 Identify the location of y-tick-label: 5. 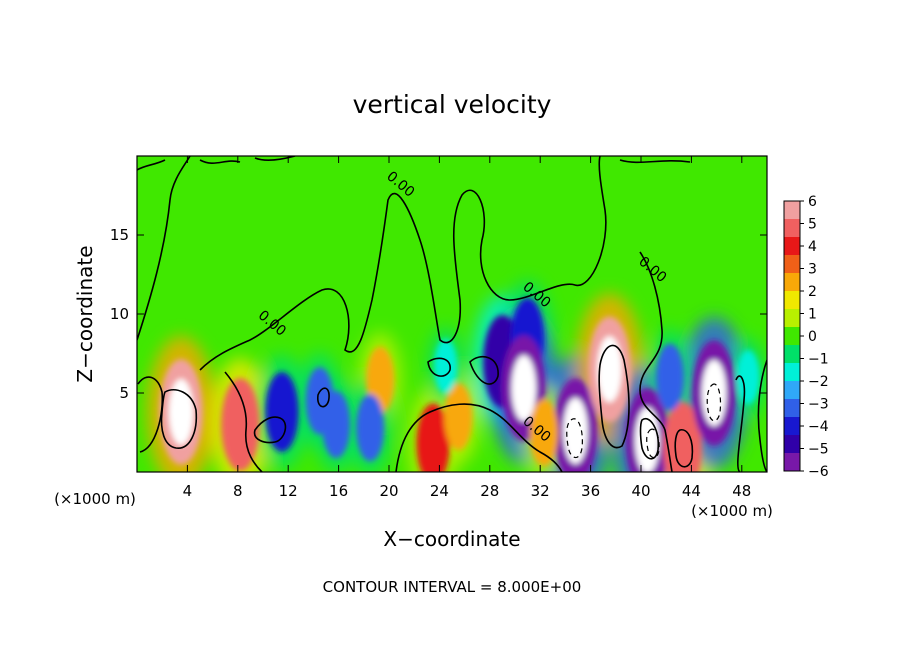
(124, 393).